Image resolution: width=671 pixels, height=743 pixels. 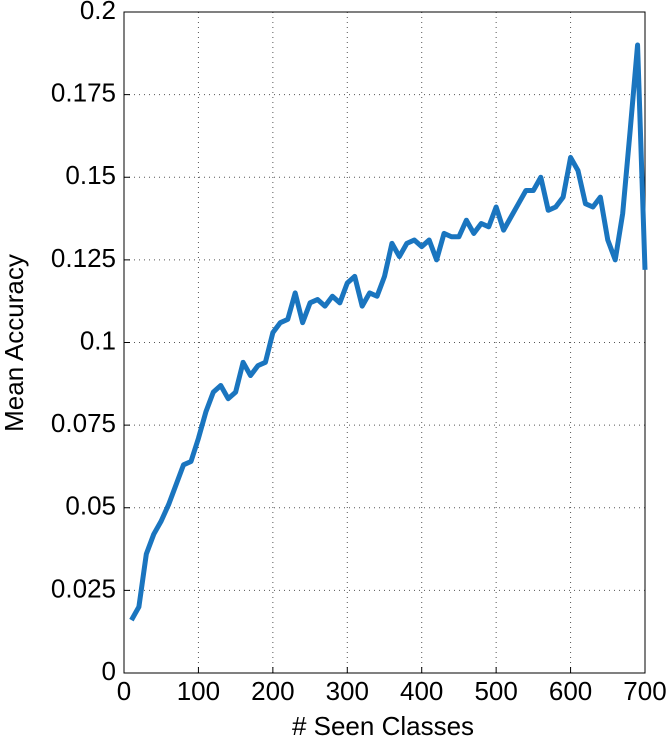 What do you see at coordinates (272, 691) in the screenshot?
I see `x-tick-label: 200` at bounding box center [272, 691].